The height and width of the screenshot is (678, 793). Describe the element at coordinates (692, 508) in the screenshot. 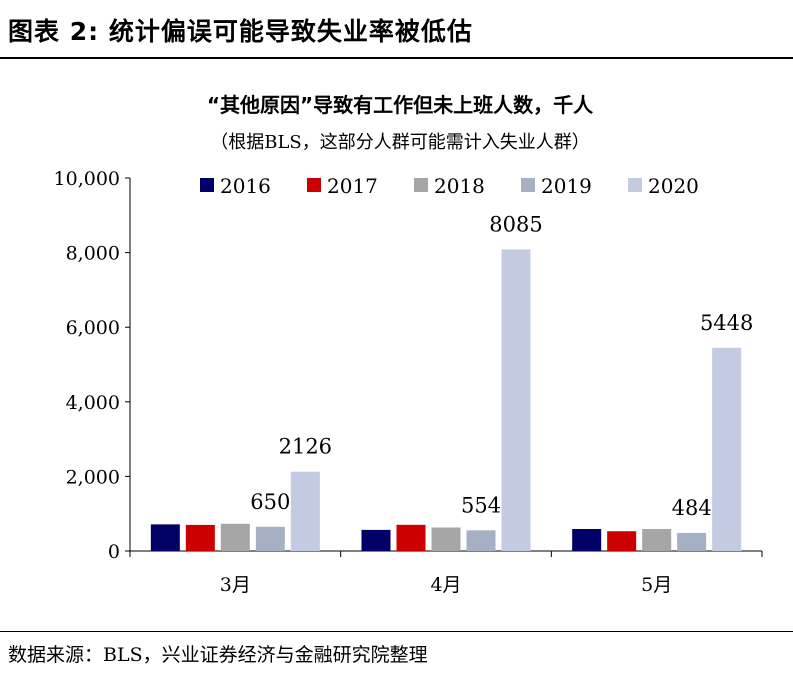

I see `data-label: 484` at that location.